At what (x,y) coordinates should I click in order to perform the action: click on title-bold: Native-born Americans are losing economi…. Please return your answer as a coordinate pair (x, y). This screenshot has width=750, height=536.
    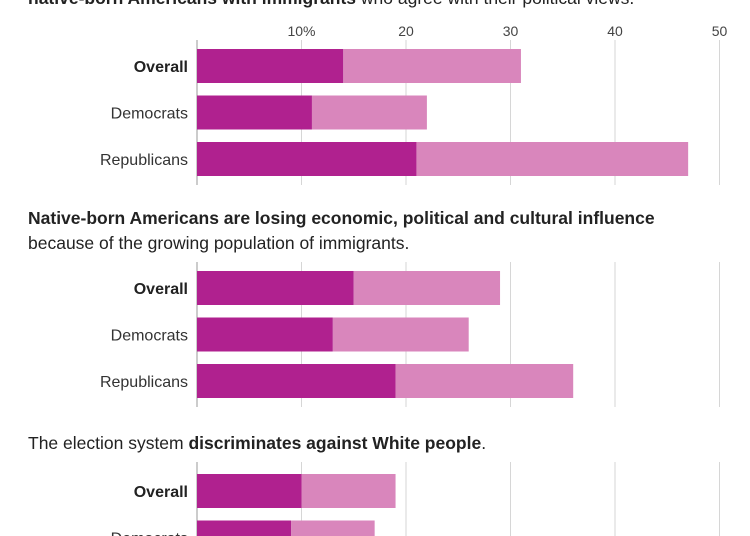
    Looking at the image, I should click on (341, 218).